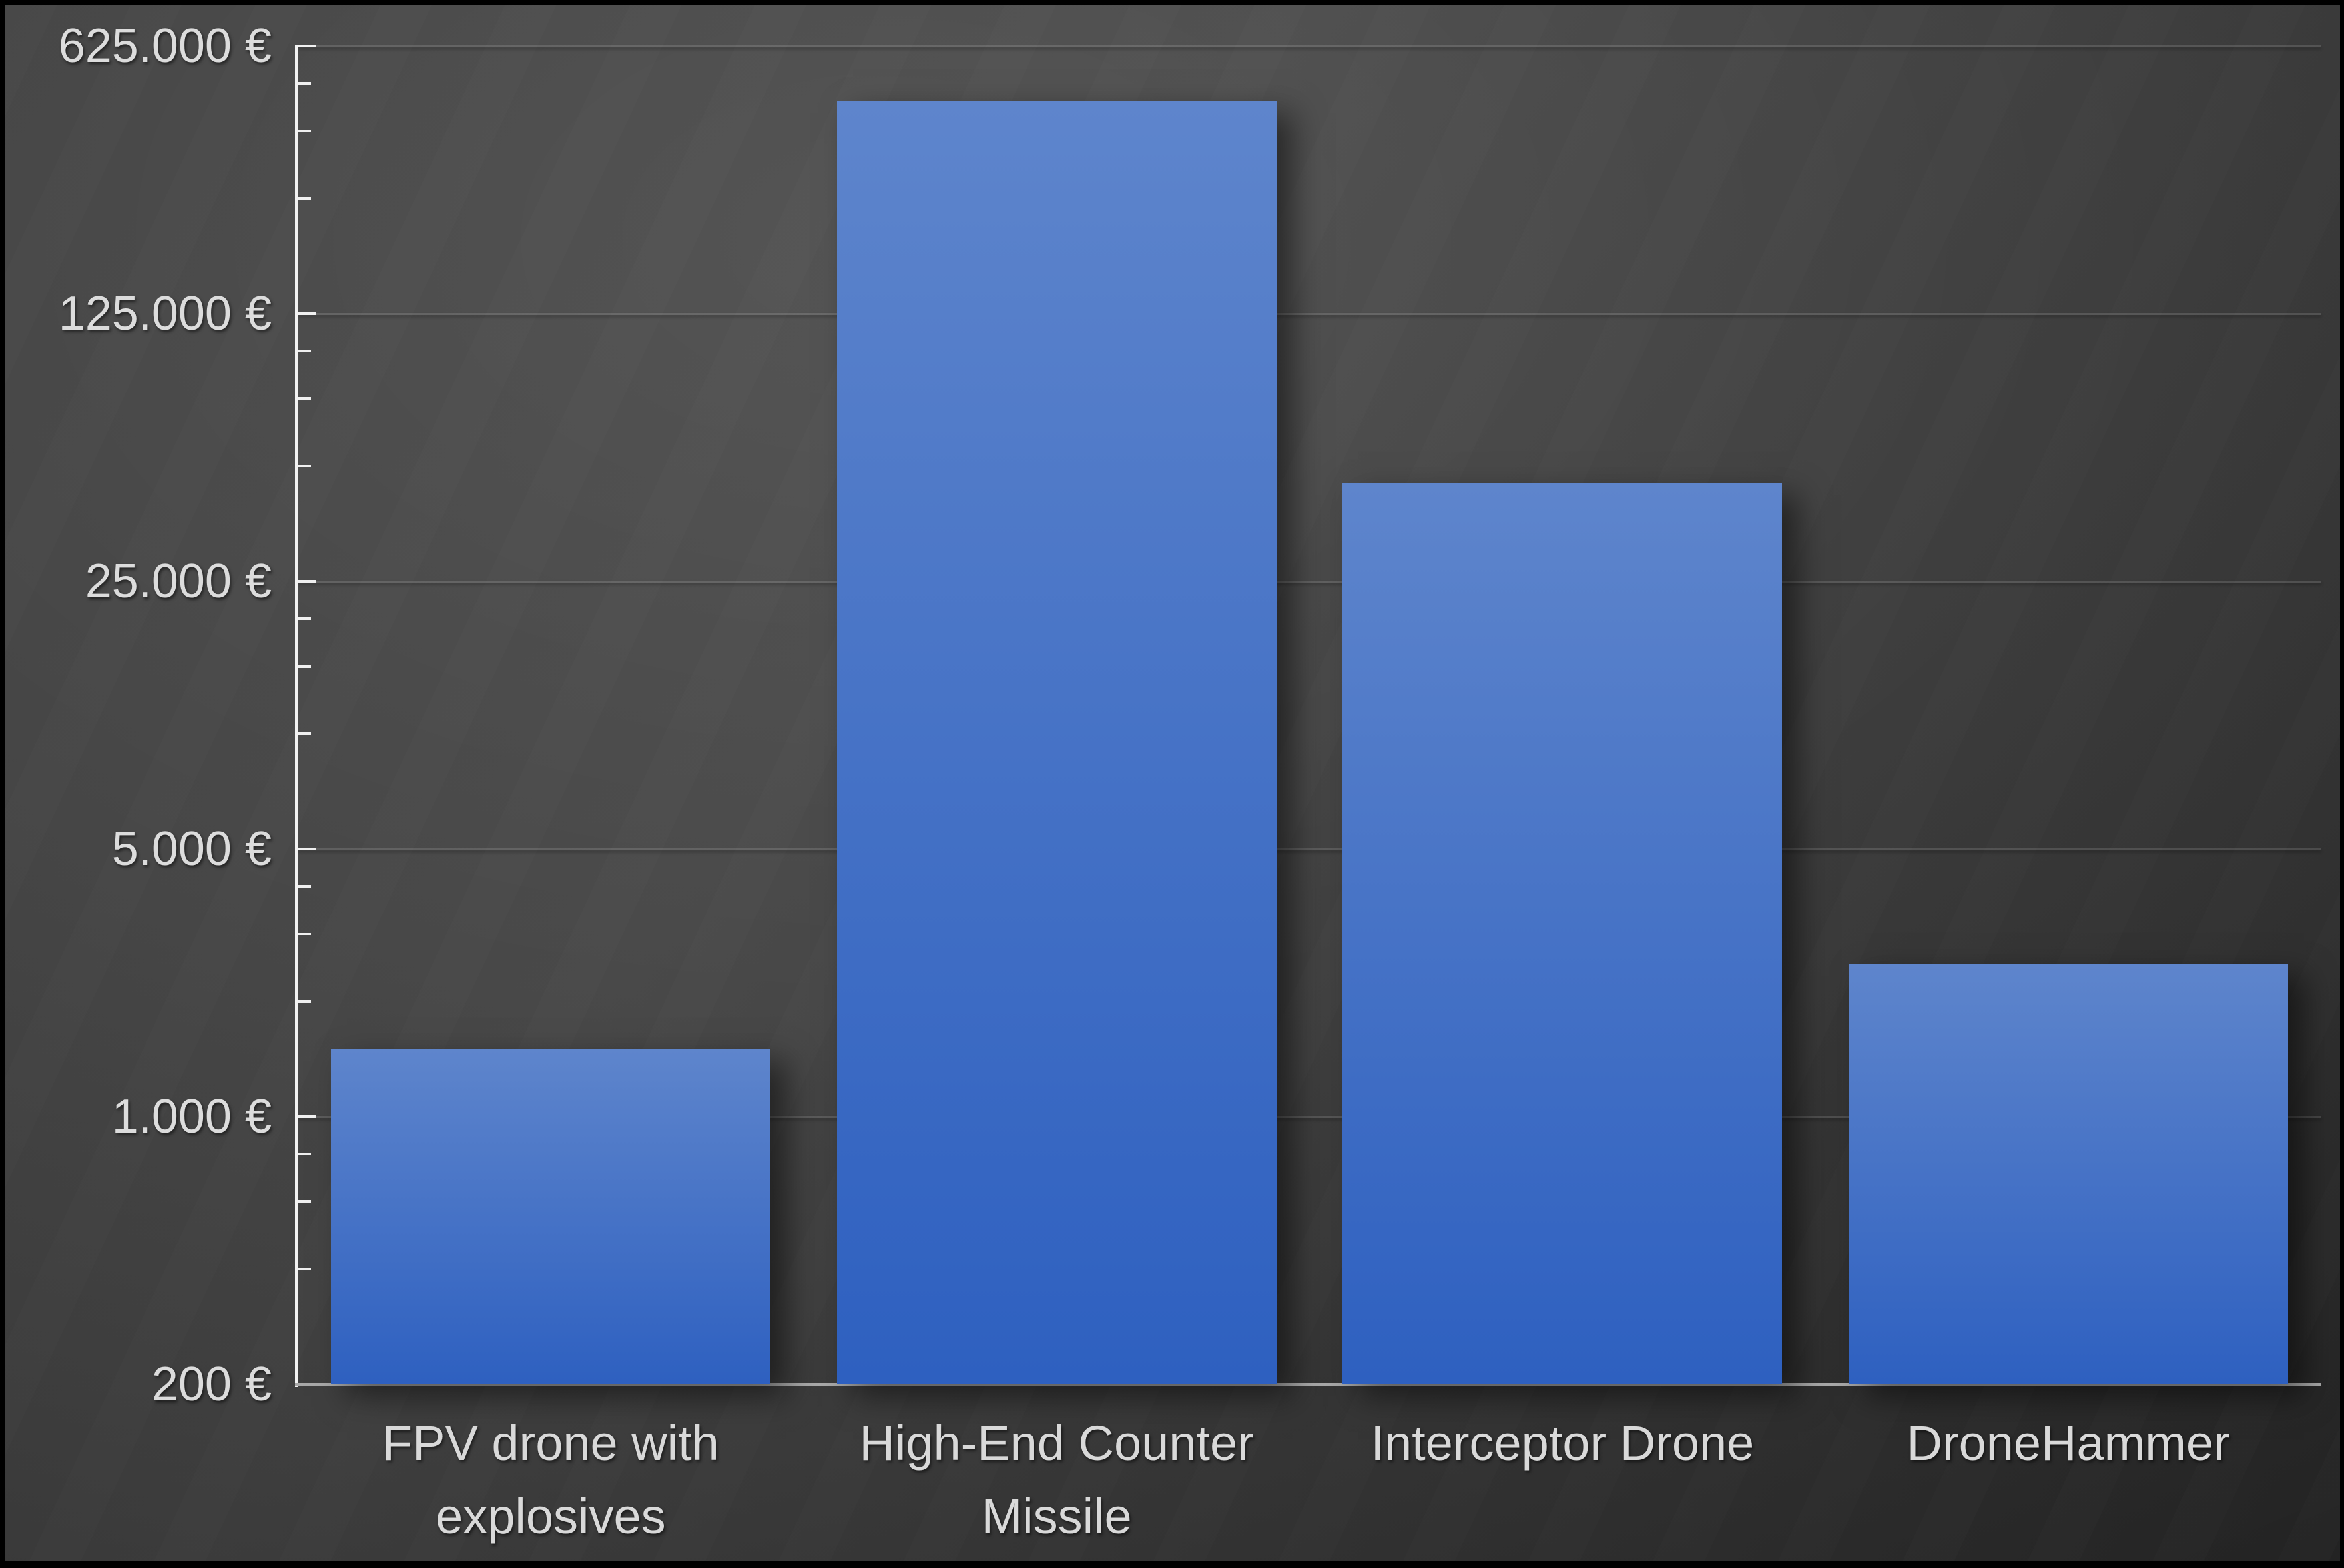 The height and width of the screenshot is (1568, 2344). What do you see at coordinates (1056, 1480) in the screenshot?
I see `category-label: High-End Counter Missile` at bounding box center [1056, 1480].